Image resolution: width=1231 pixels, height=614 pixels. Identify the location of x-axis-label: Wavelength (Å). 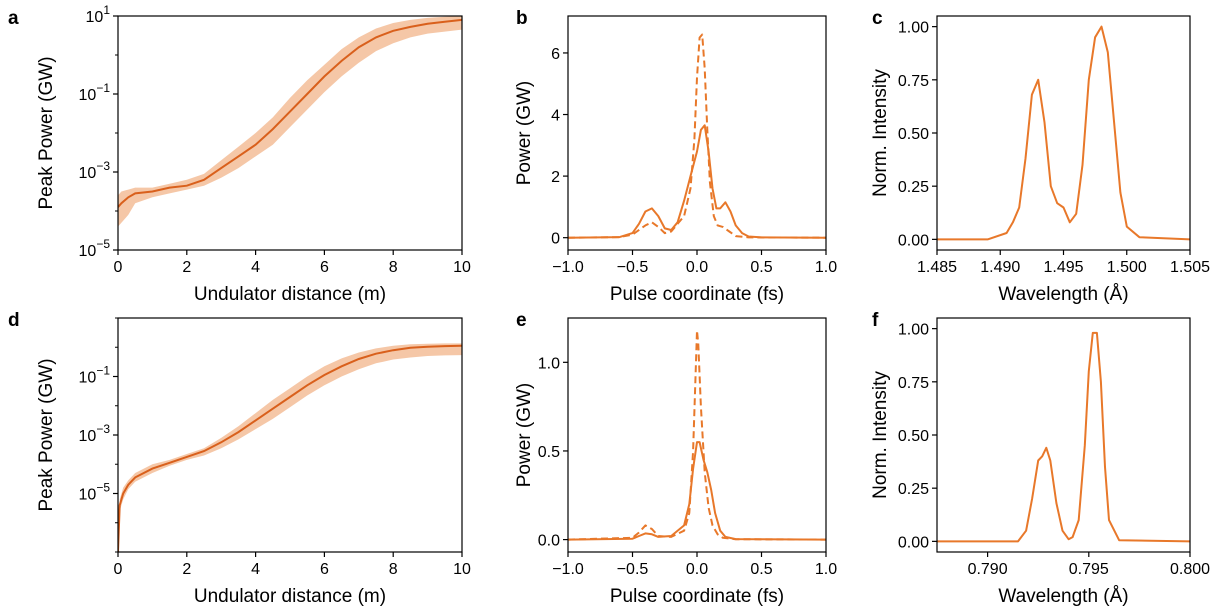
(1063, 294).